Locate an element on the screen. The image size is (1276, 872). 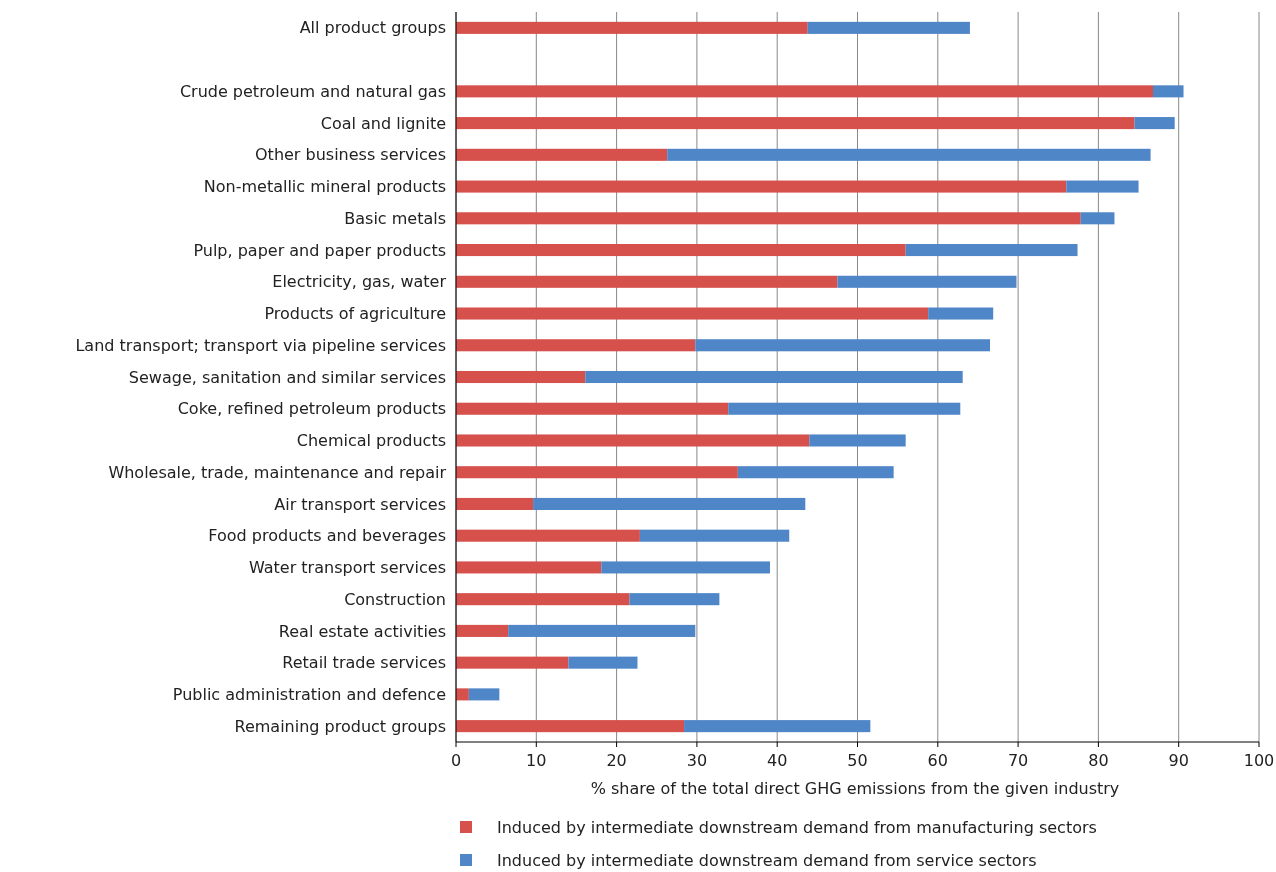
y-tick-label: Air transport services is located at coordinates (360, 504).